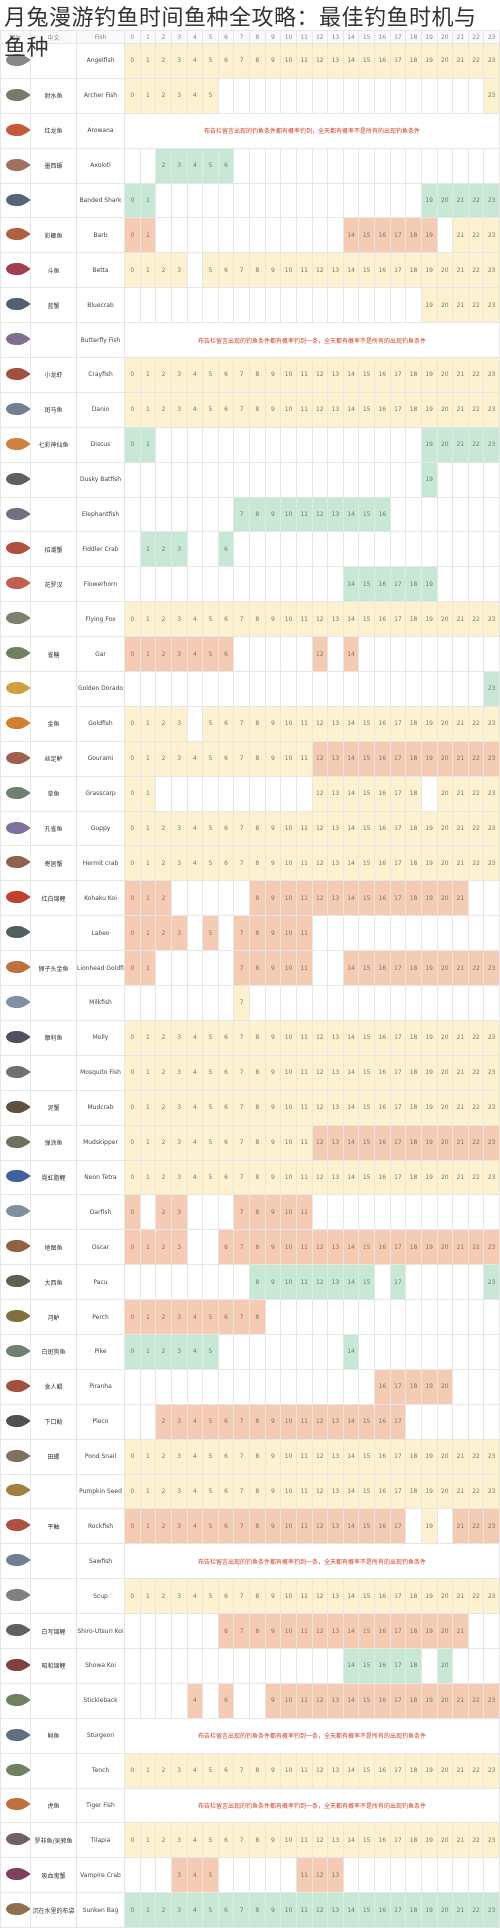  Describe the element at coordinates (250, 1003) in the screenshot. I see `table-row: Milkfish 7` at that location.